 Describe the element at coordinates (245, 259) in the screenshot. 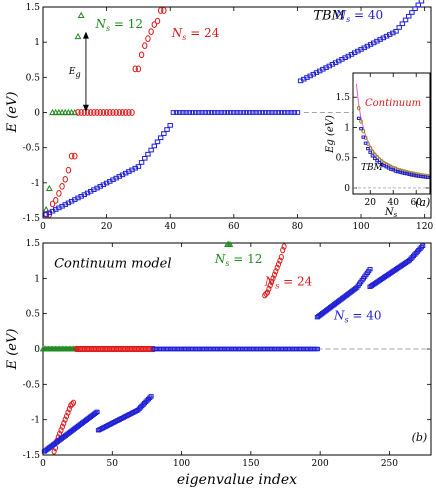

I see `ns-value: = 12` at that location.